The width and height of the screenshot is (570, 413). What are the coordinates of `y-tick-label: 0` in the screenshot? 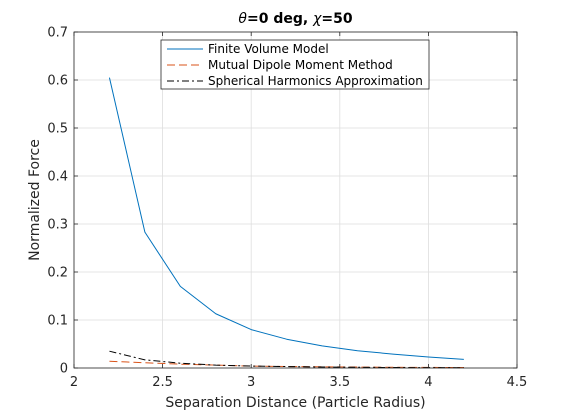 It's located at (64, 369).